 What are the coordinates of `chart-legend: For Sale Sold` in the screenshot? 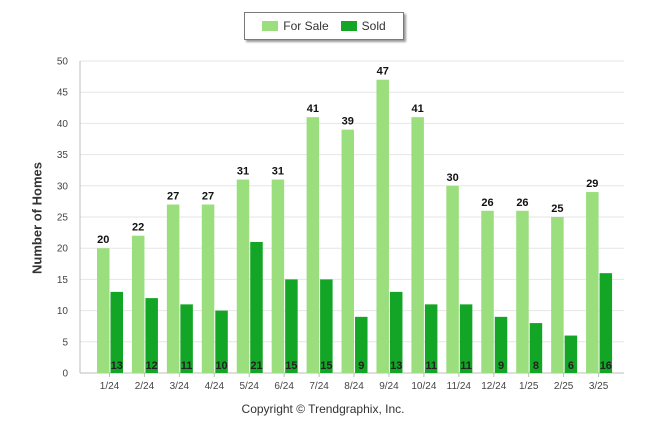 It's located at (324, 26).